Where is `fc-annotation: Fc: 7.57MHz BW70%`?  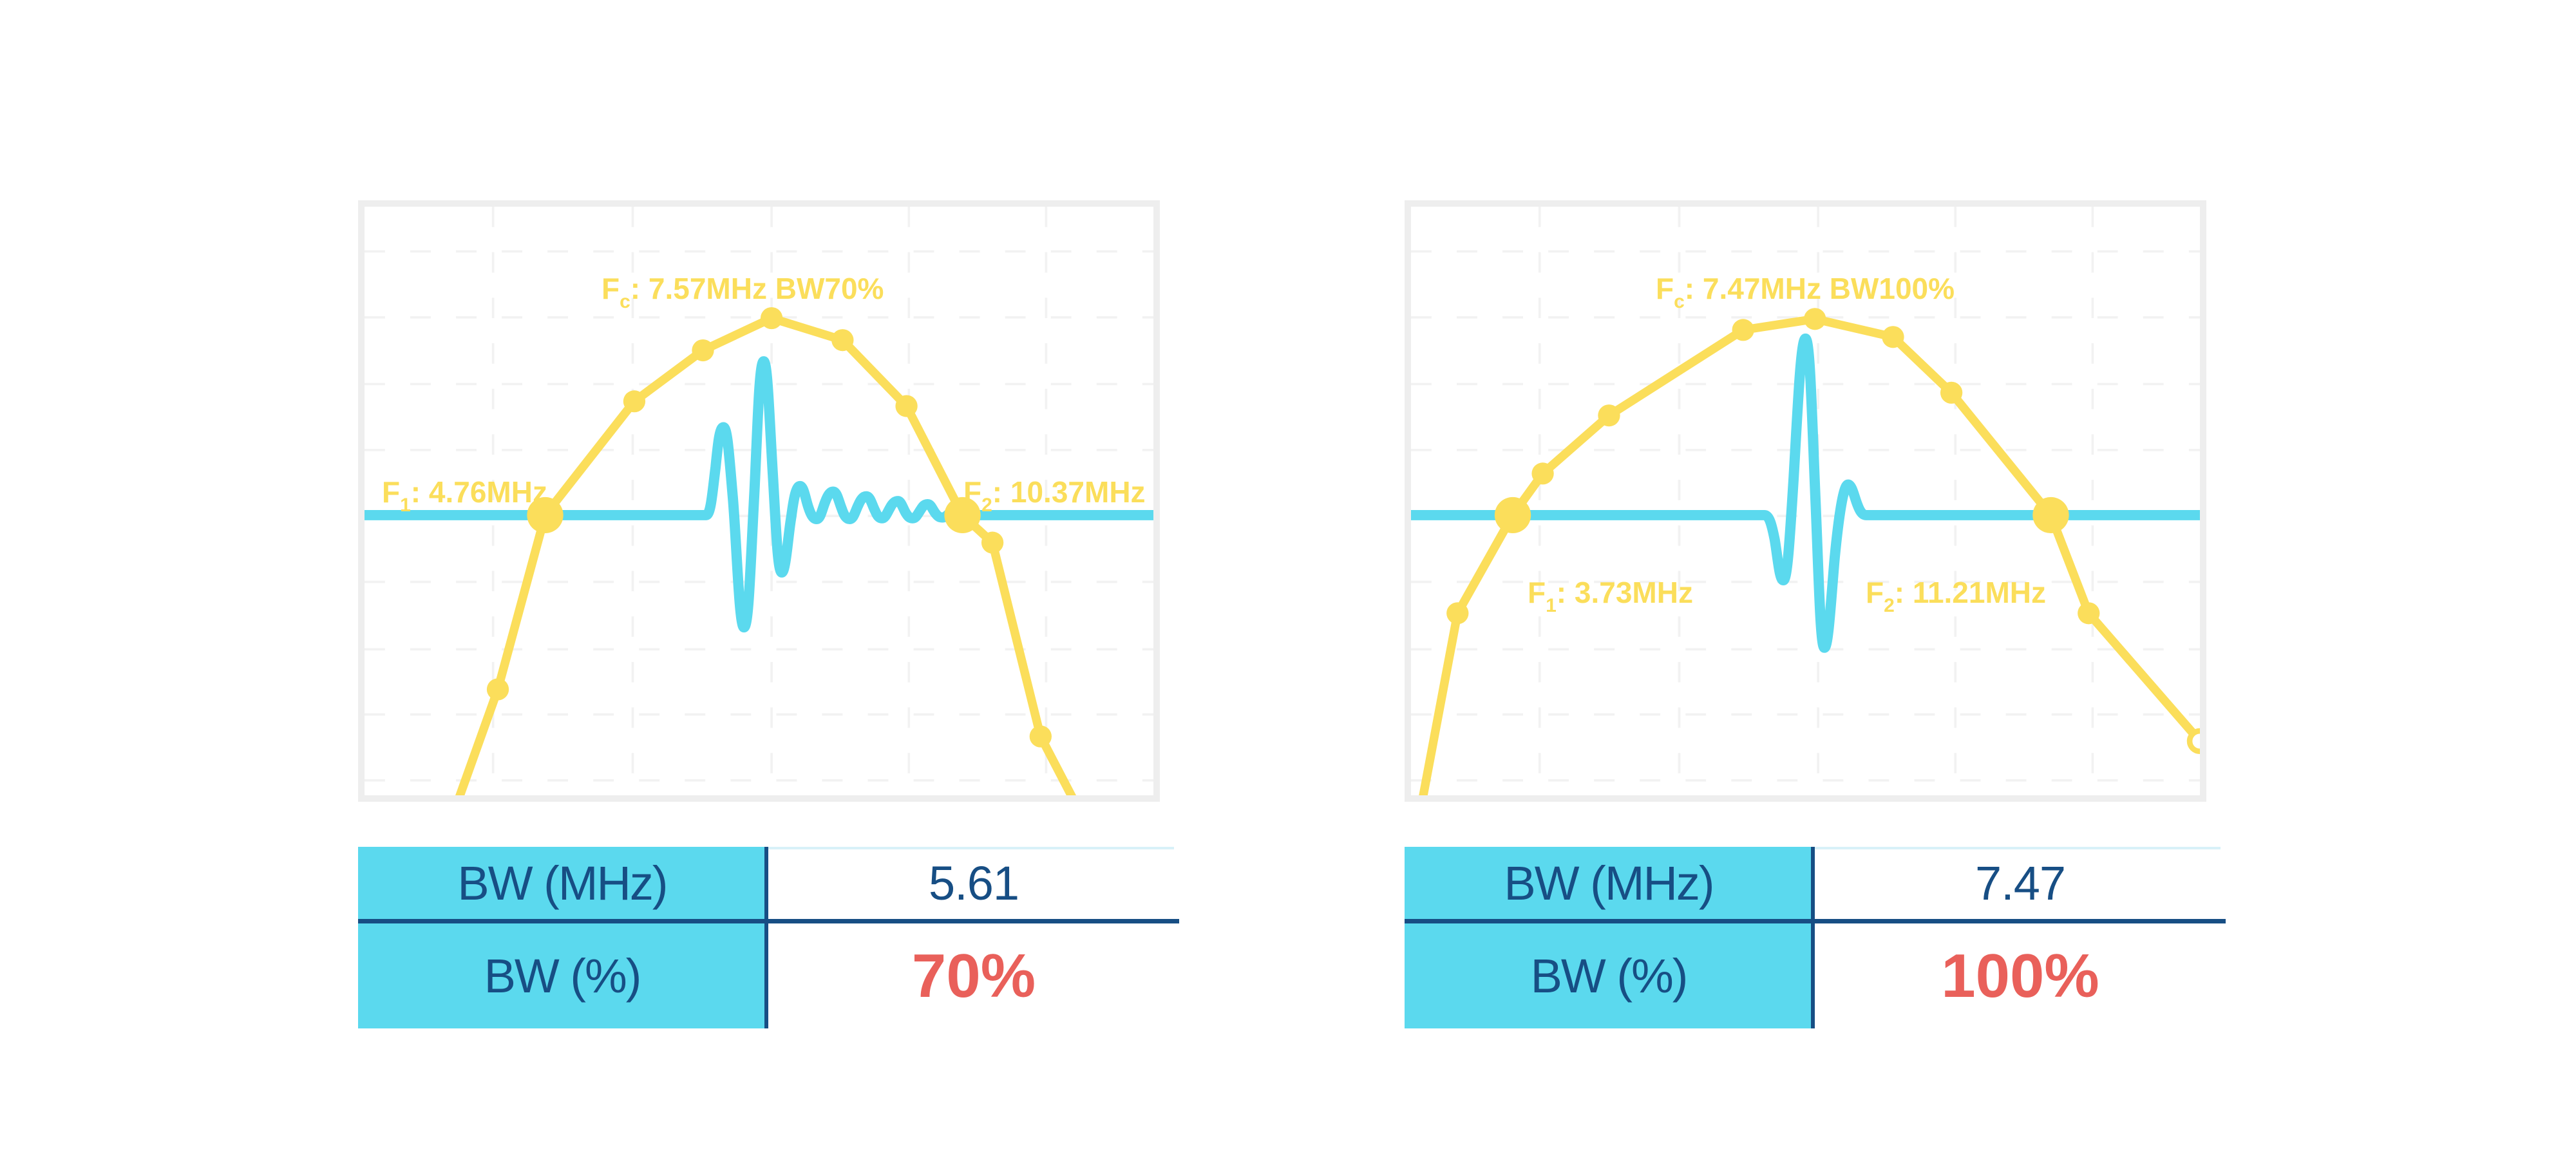 fc-annotation: Fc: 7.57MHz BW70% is located at coordinates (743, 292).